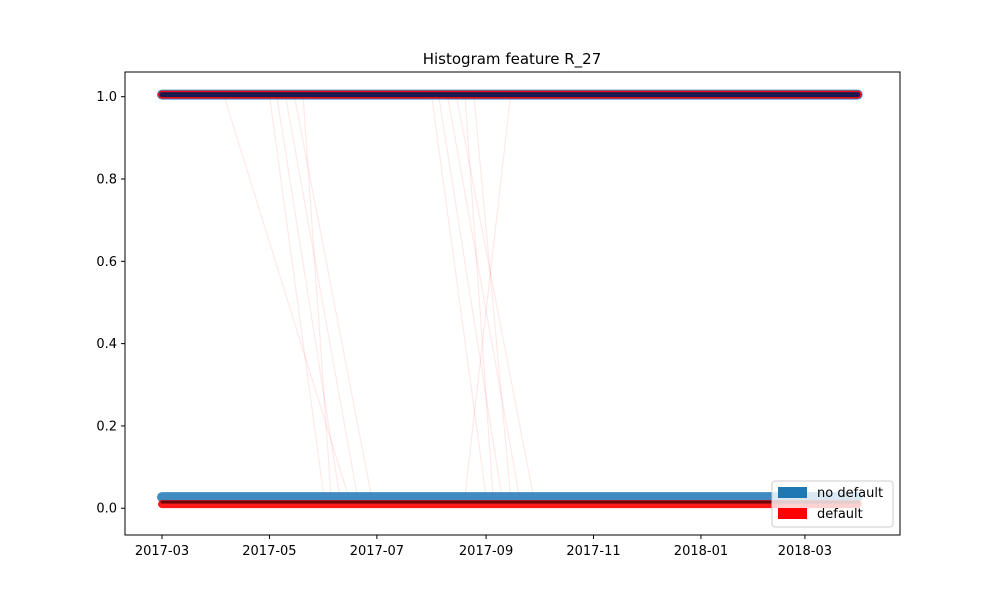 Image resolution: width=1000 pixels, height=600 pixels. What do you see at coordinates (840, 514) in the screenshot?
I see `legend-label-default: default` at bounding box center [840, 514].